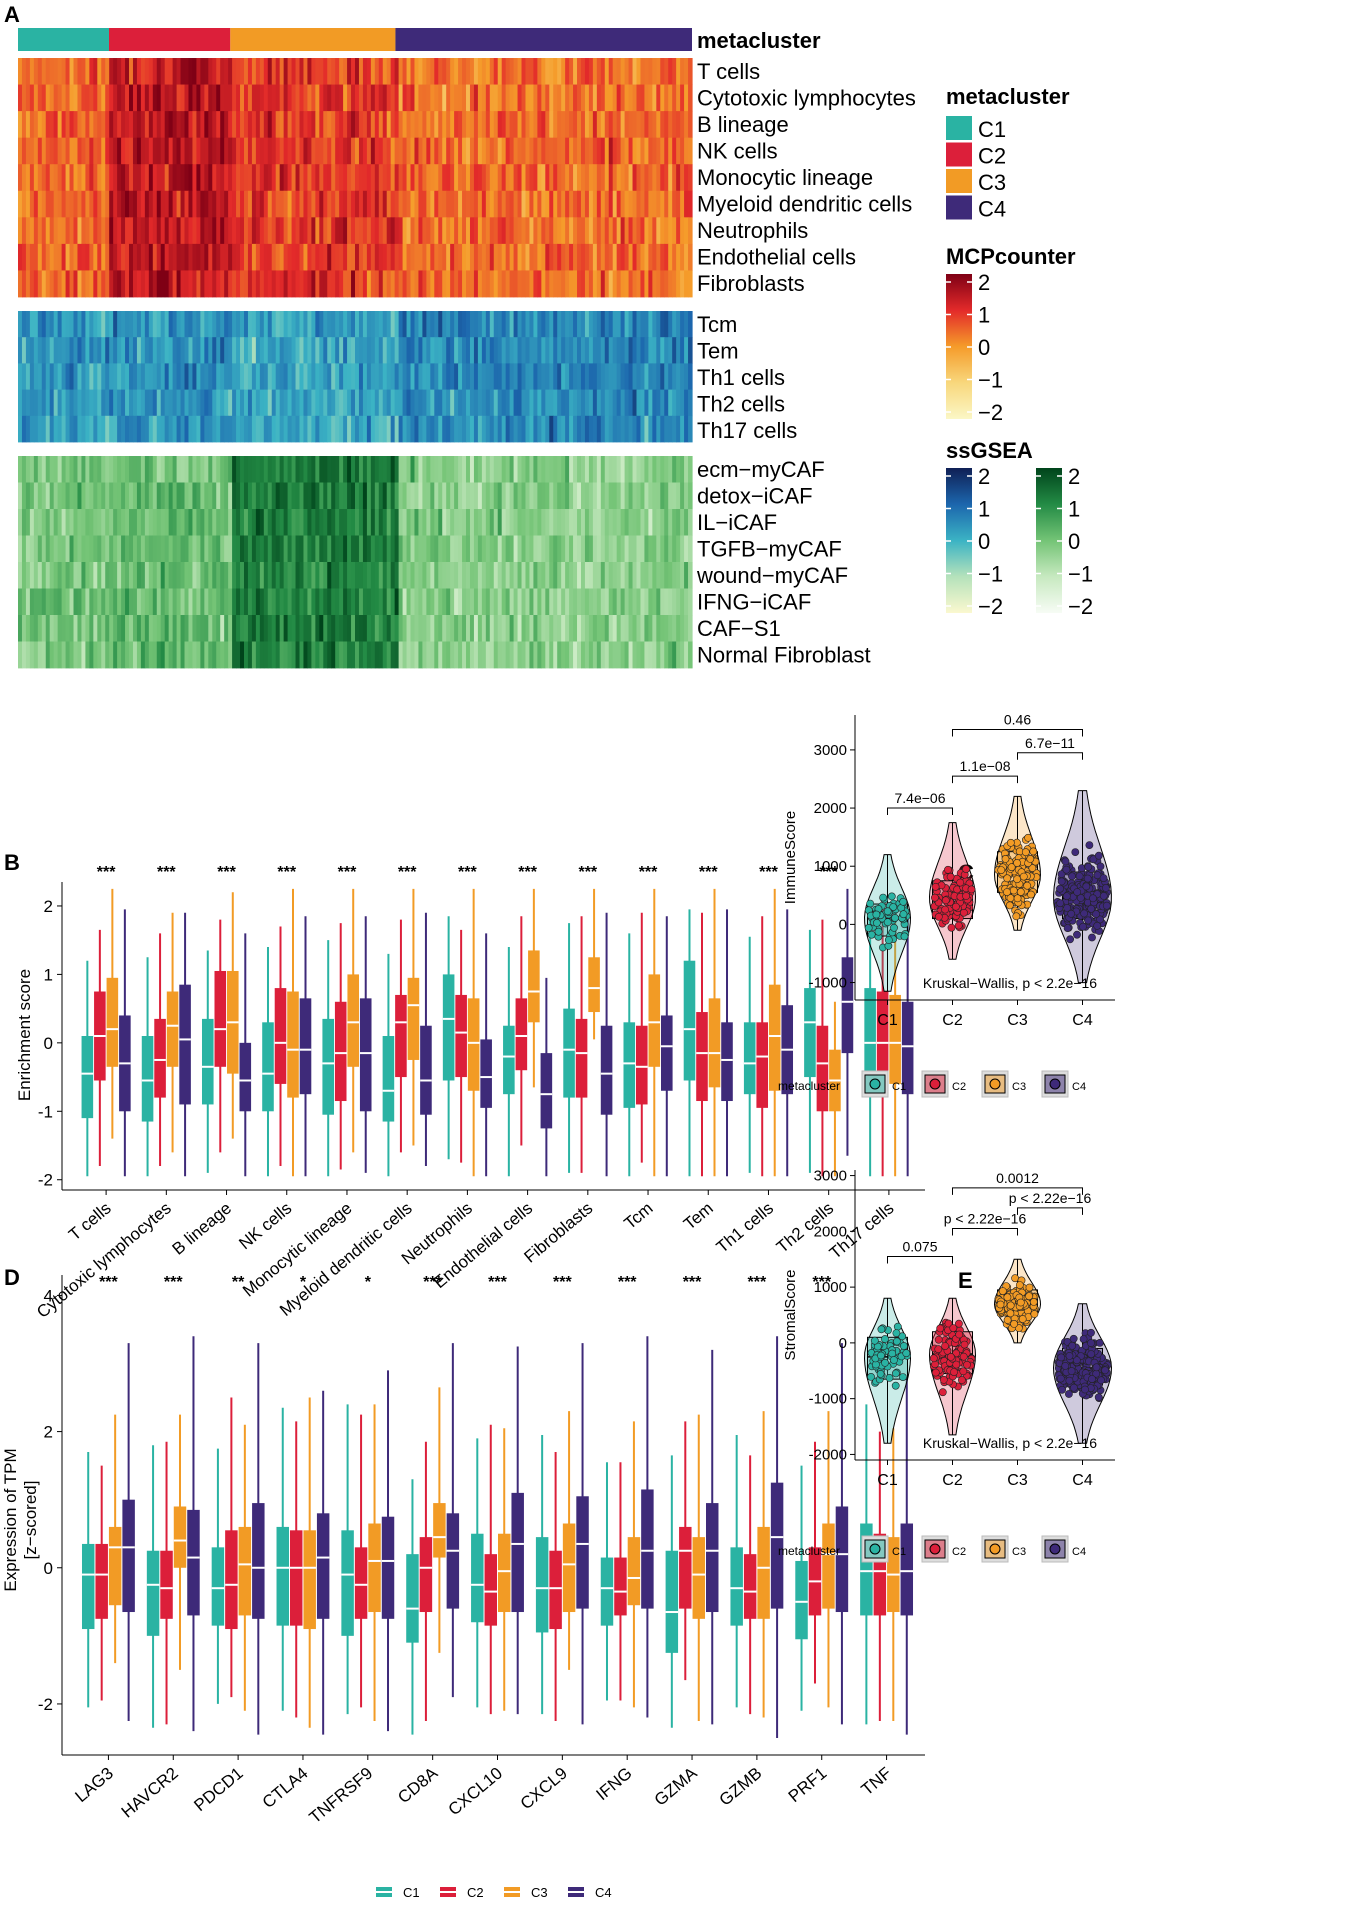 This screenshot has height=1910, width=1358. Describe the element at coordinates (296, 1569) in the screenshot. I see `box-C2` at that location.